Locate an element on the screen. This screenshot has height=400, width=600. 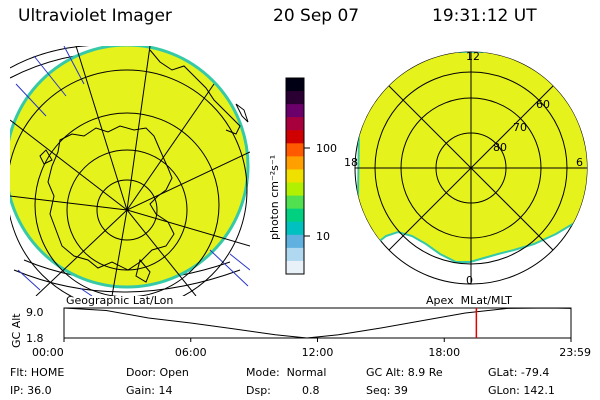
altitude-timeline: 00:00 06:00 12:00 18:00 23:59 GC Alt 9.0 1.8 is located at coordinates (300, 332).